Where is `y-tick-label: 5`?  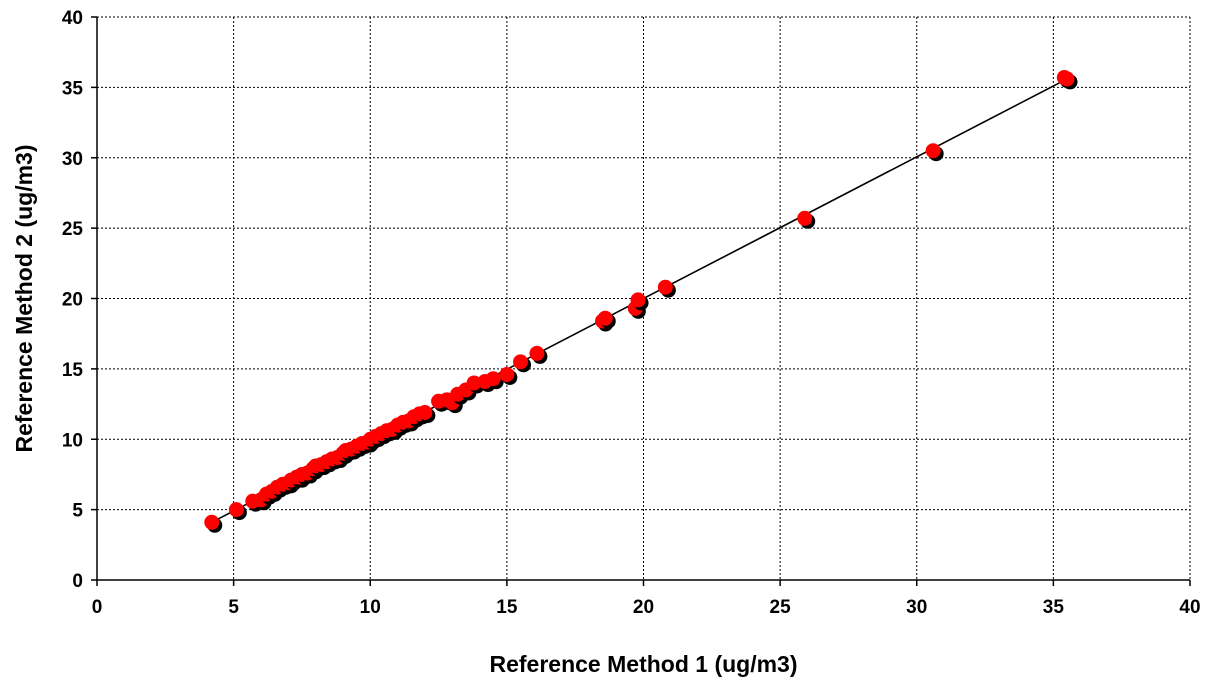
y-tick-label: 5 is located at coordinates (77, 511).